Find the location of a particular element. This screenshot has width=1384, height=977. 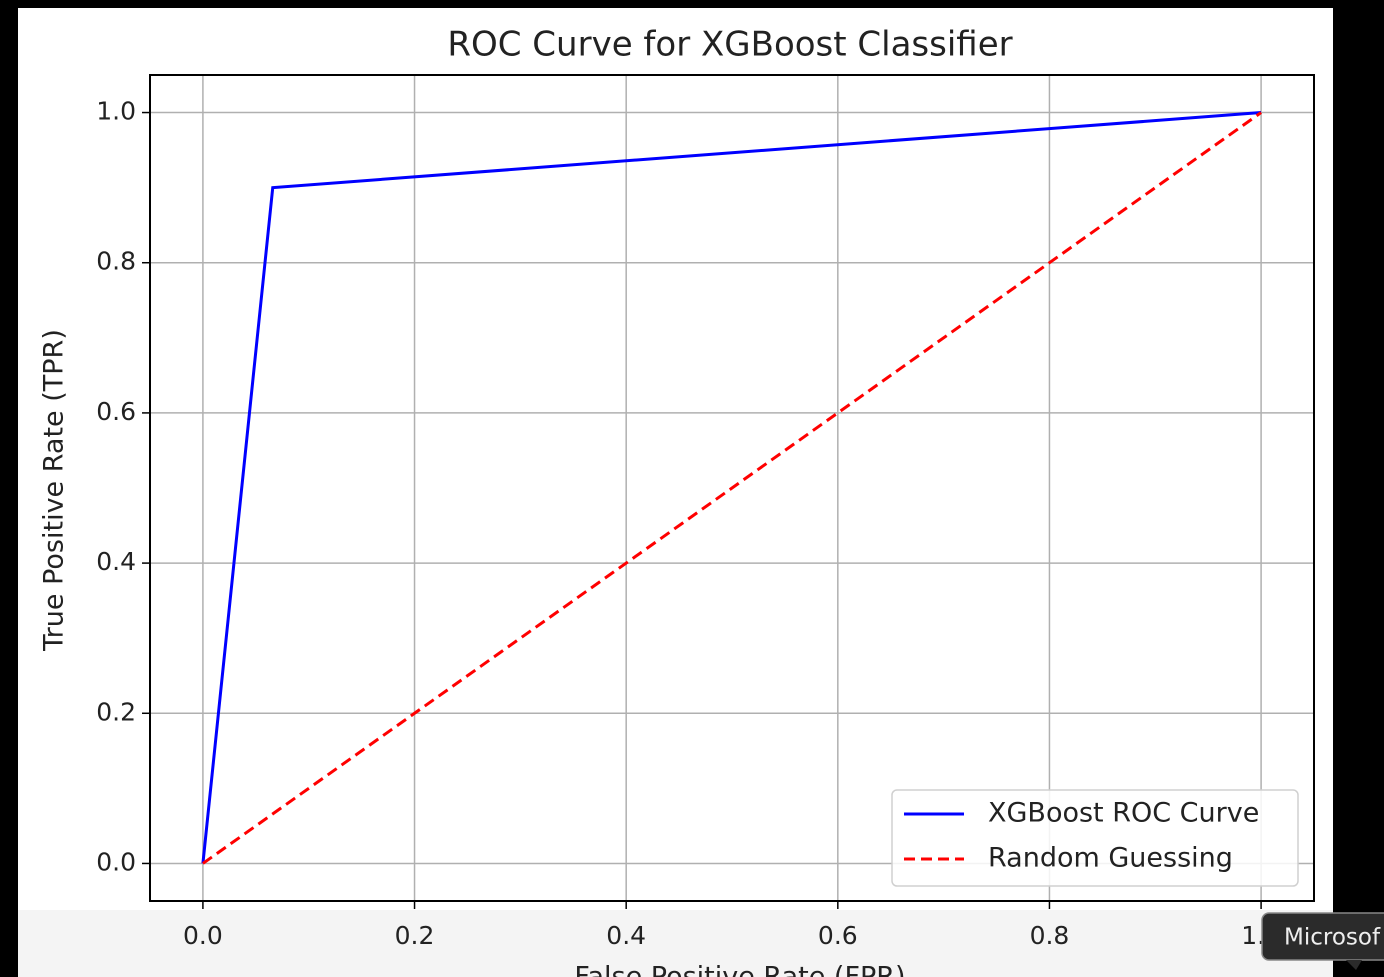

y-tick-label: 0.0 is located at coordinates (116, 861).